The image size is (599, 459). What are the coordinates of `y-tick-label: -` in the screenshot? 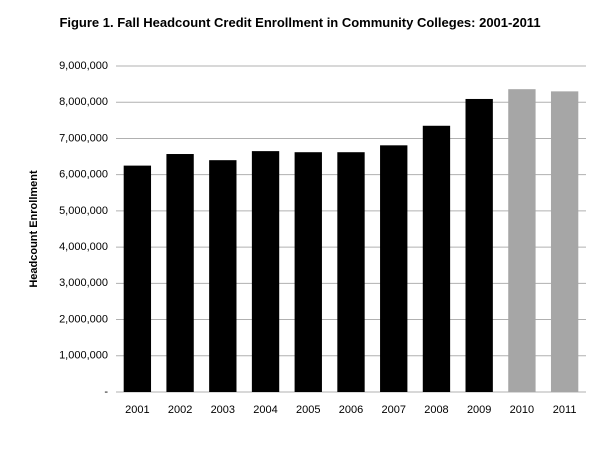 It's located at (106, 392).